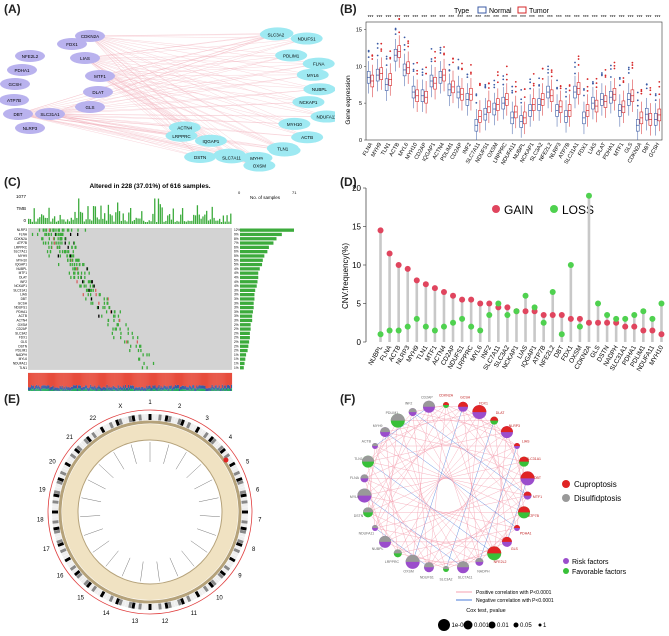  I want to click on d-legend-loss-dot, so click(554, 209).